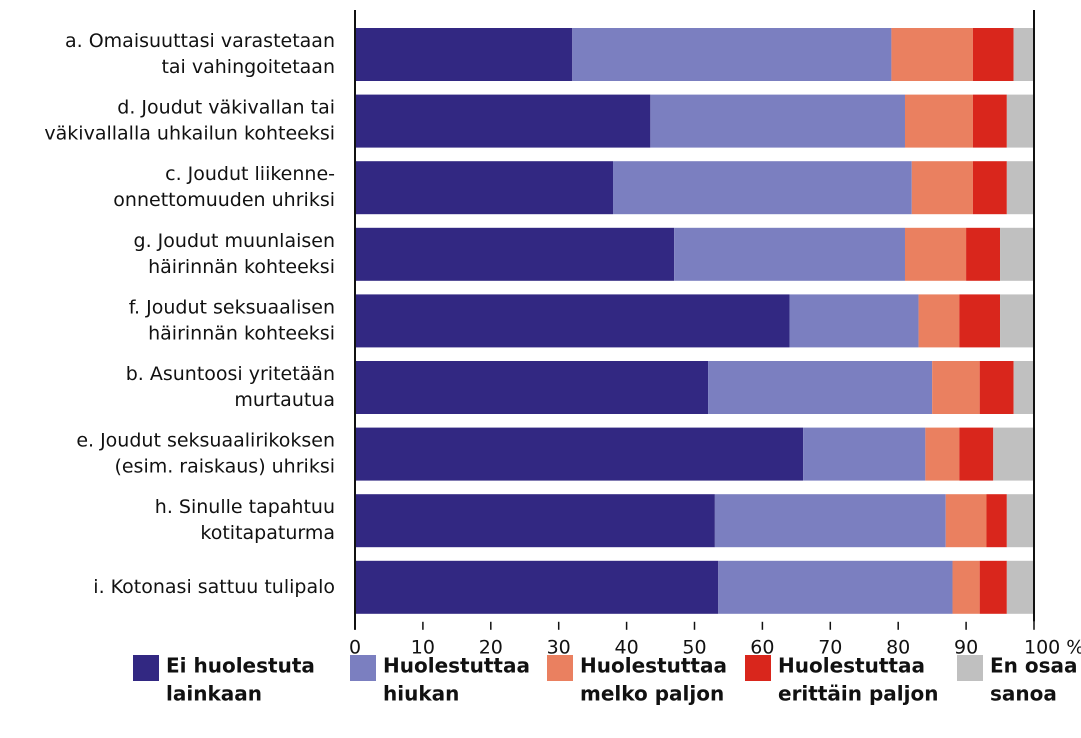 This screenshot has width=1081, height=738. What do you see at coordinates (248, 67) in the screenshot?
I see `category-label: tai vahingoitetaan` at bounding box center [248, 67].